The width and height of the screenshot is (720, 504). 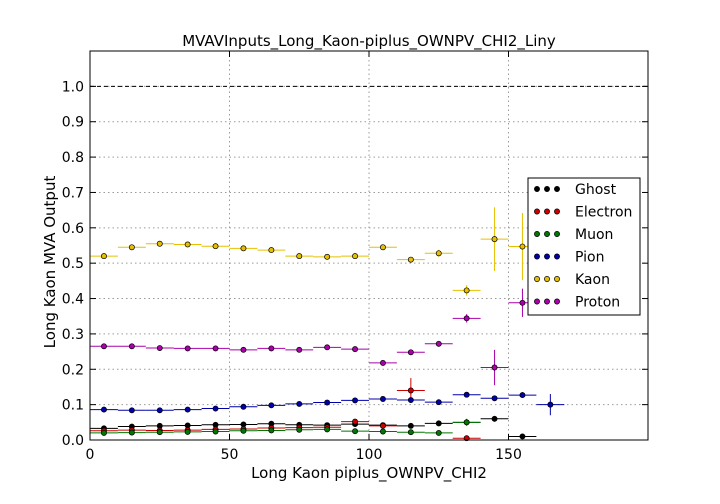 I want to click on legend-label: Pion, so click(x=589, y=258).